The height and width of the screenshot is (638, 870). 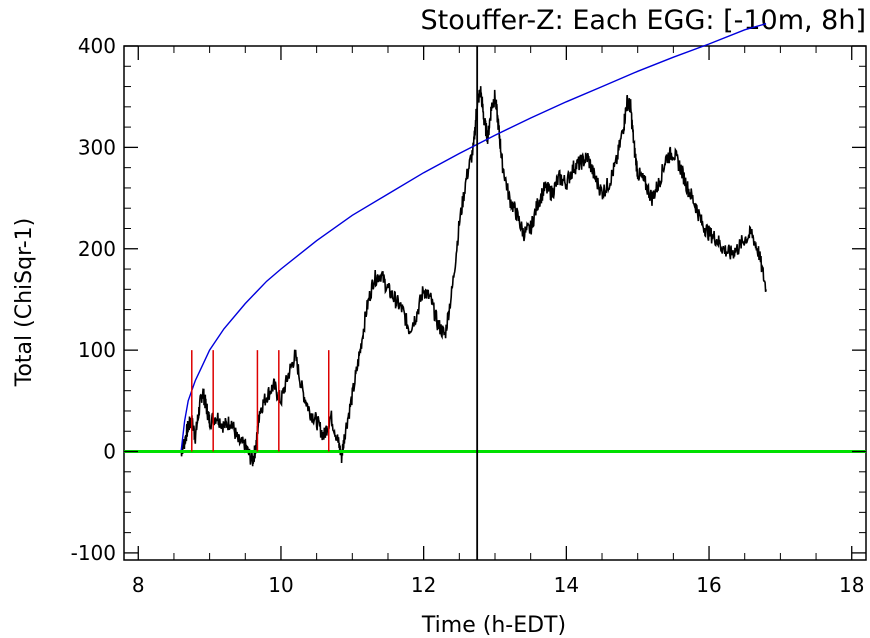 I want to click on chart-title: Stouffer-Z: Each EGG: [-10m, 8h], so click(x=643, y=20).